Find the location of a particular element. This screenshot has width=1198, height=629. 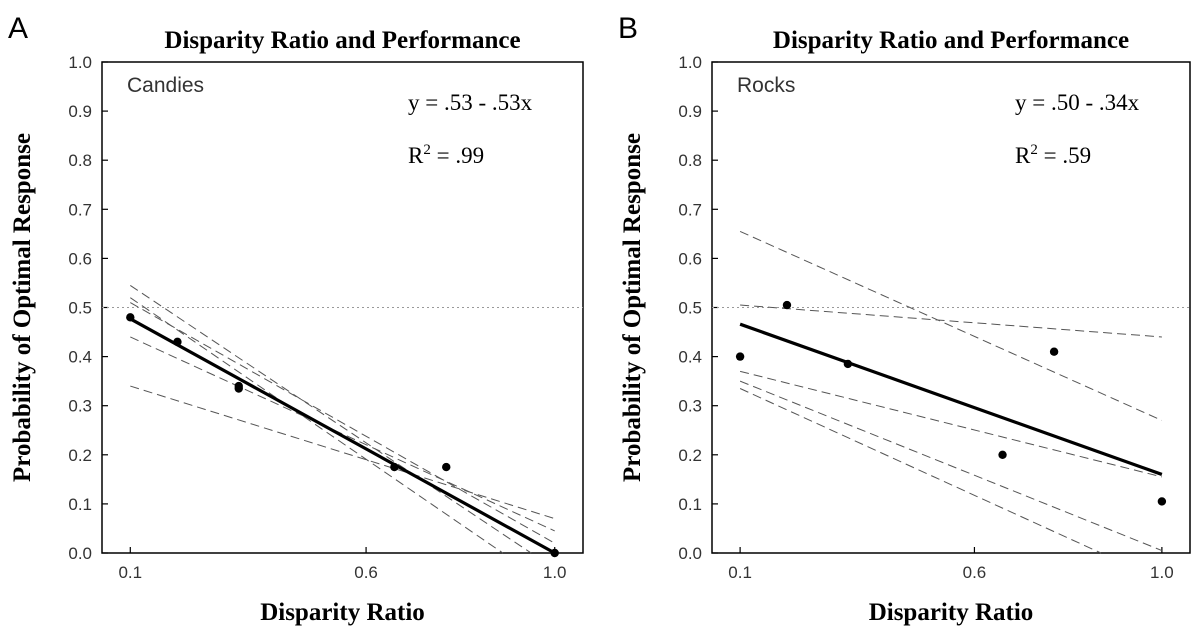

r-squared: R2 = .99 is located at coordinates (446, 155).